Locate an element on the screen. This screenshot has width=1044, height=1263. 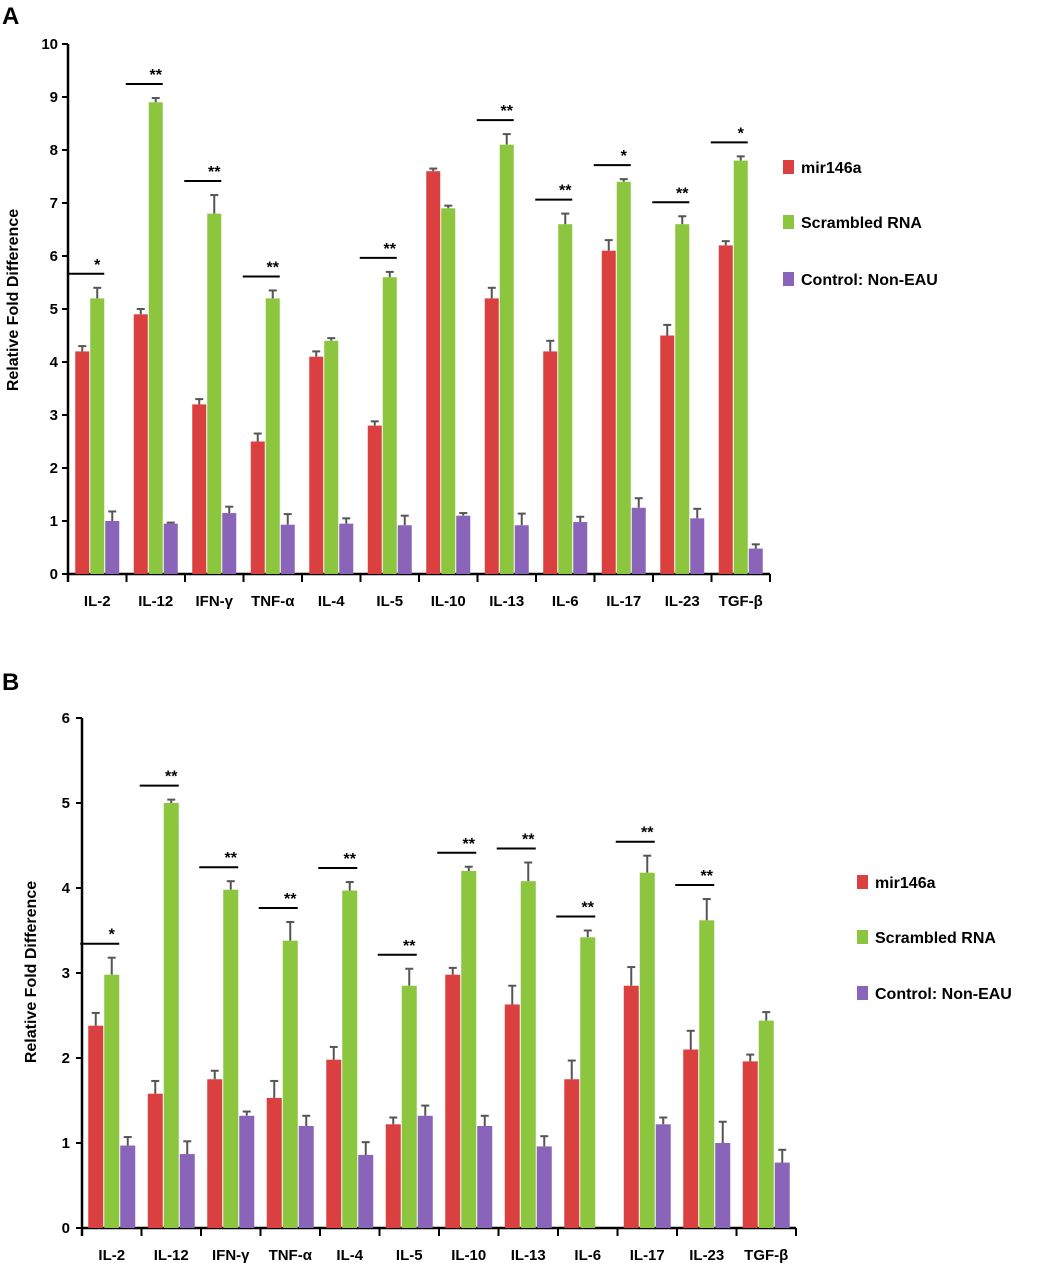
bar-mir146a-il12 is located at coordinates (155, 1160).